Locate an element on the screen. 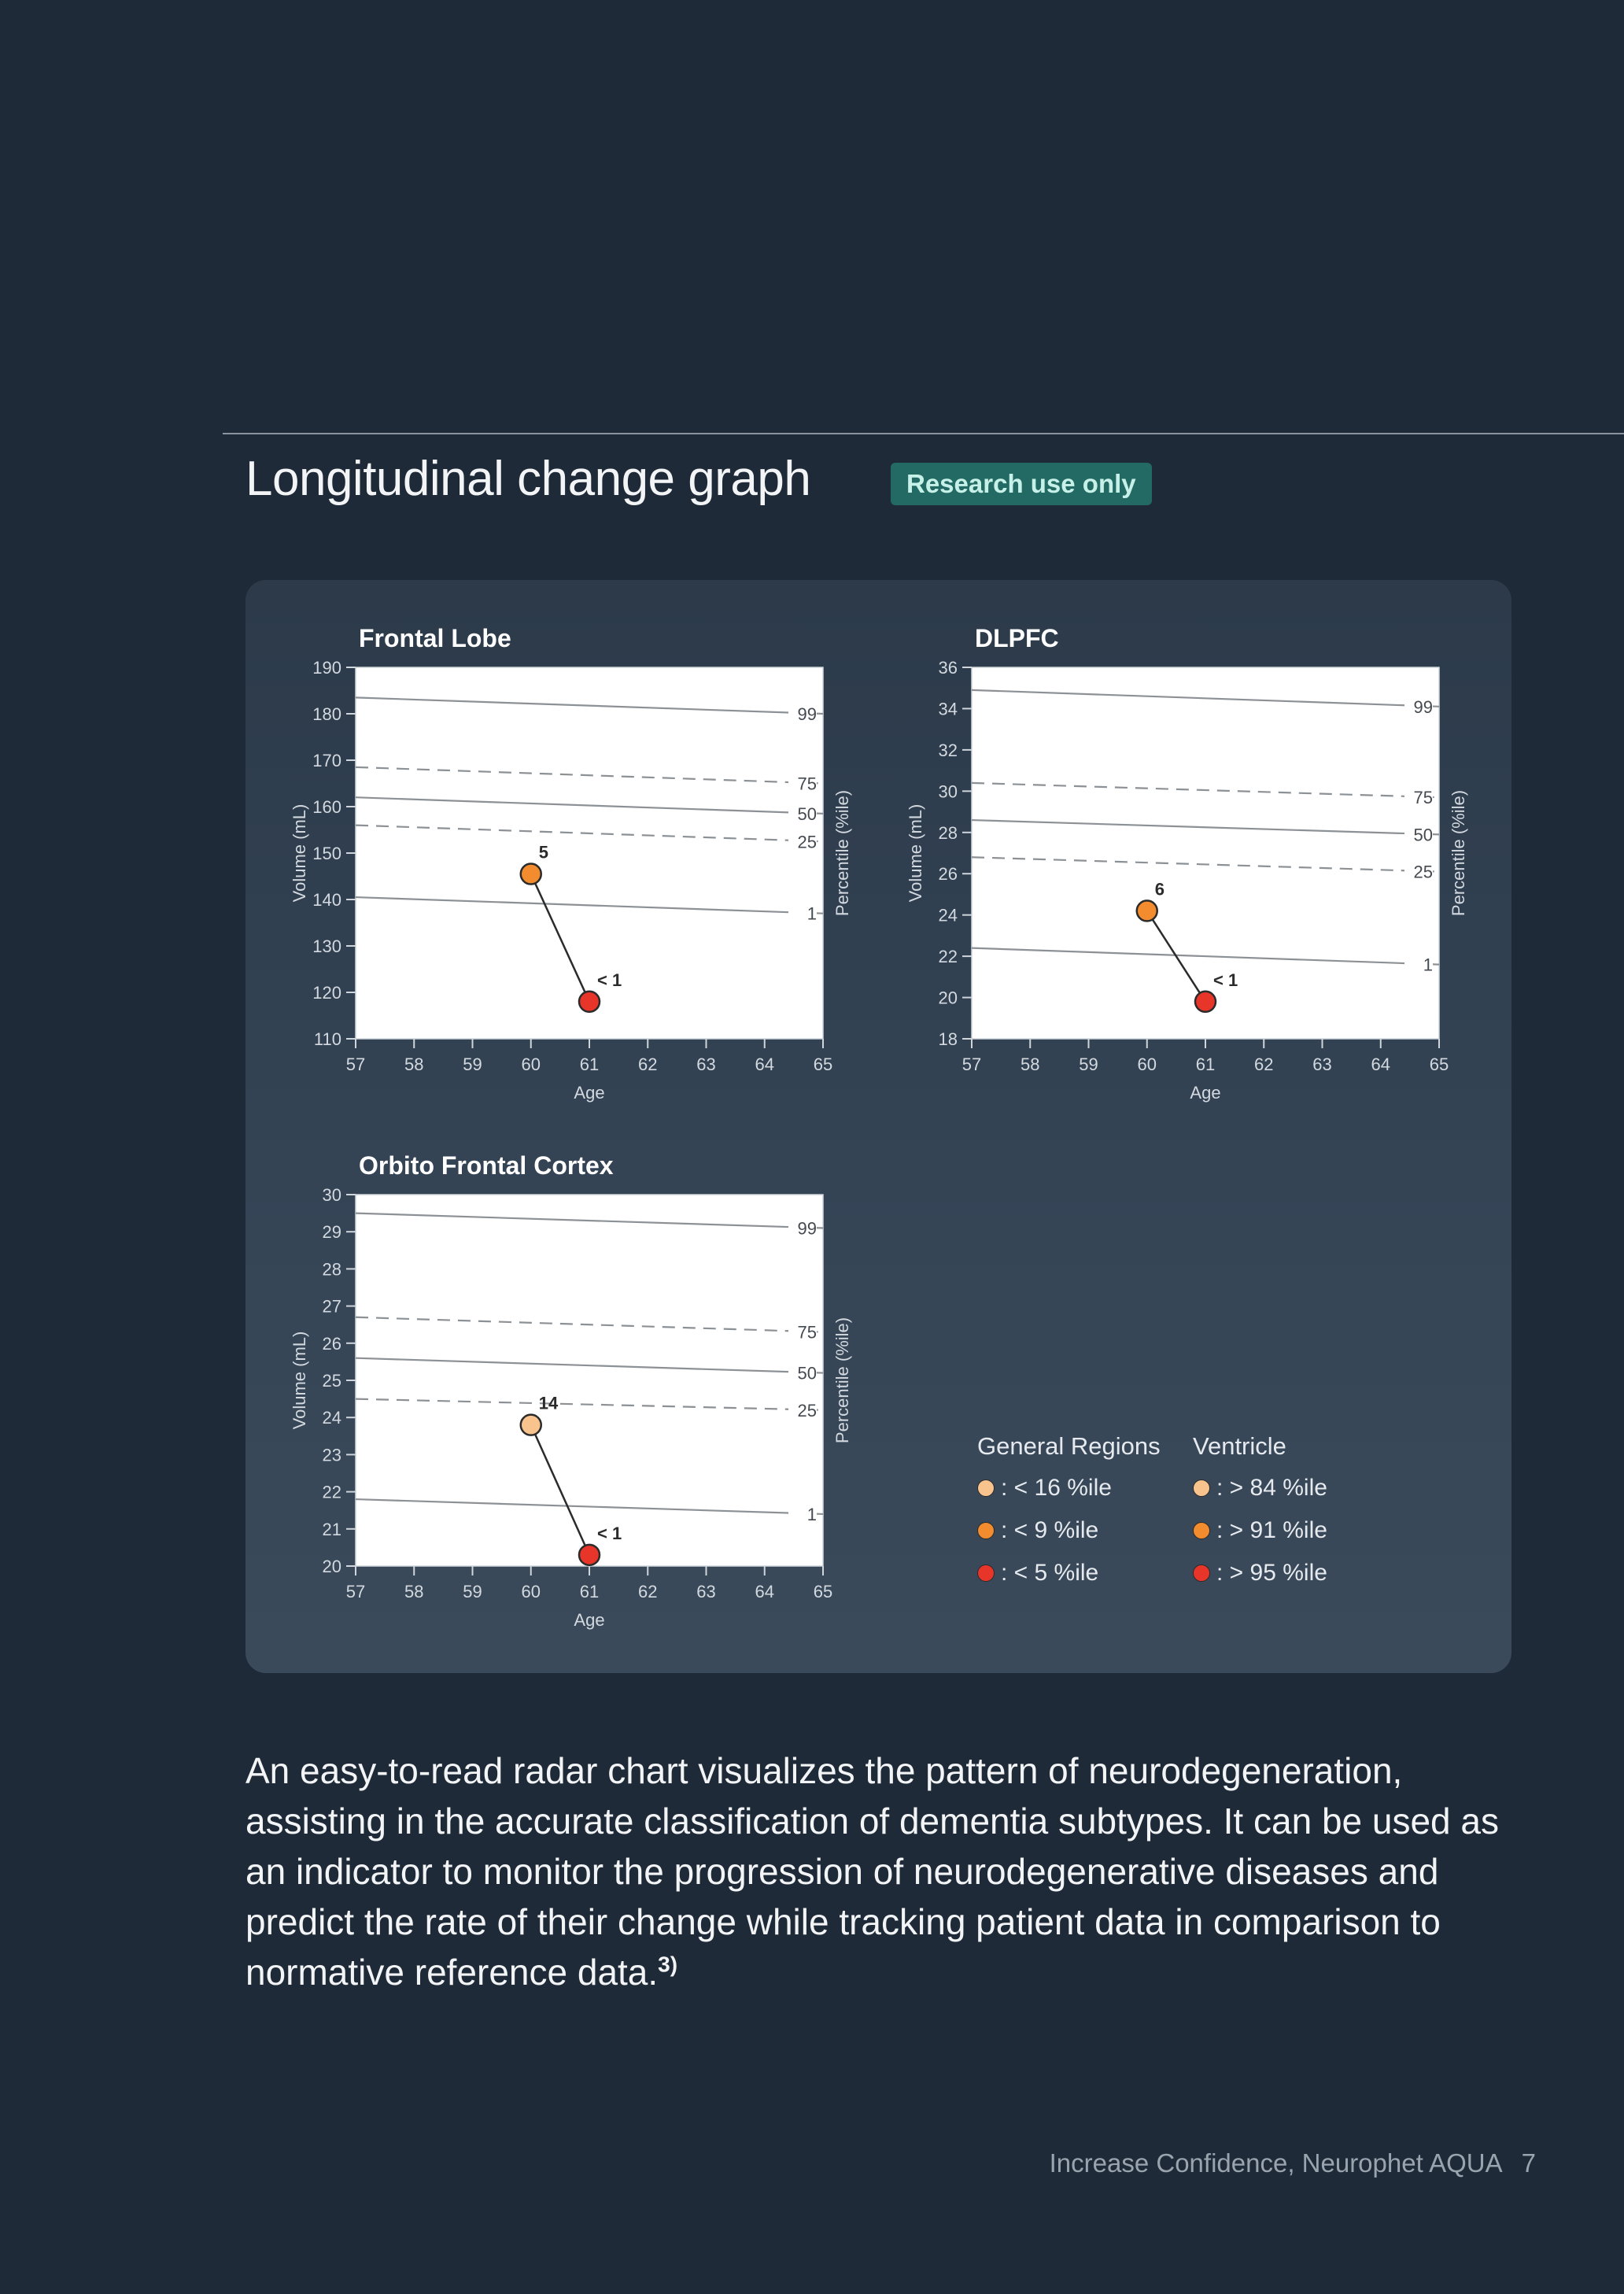  y-tick-label: 36 is located at coordinates (948, 668).